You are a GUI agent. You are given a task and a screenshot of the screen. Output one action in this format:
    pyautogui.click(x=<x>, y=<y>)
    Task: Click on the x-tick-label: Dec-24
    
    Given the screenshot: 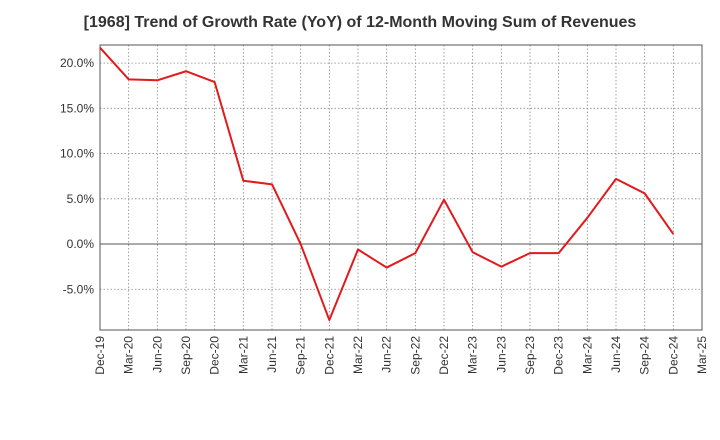 What is the action you would take?
    pyautogui.click(x=673, y=355)
    